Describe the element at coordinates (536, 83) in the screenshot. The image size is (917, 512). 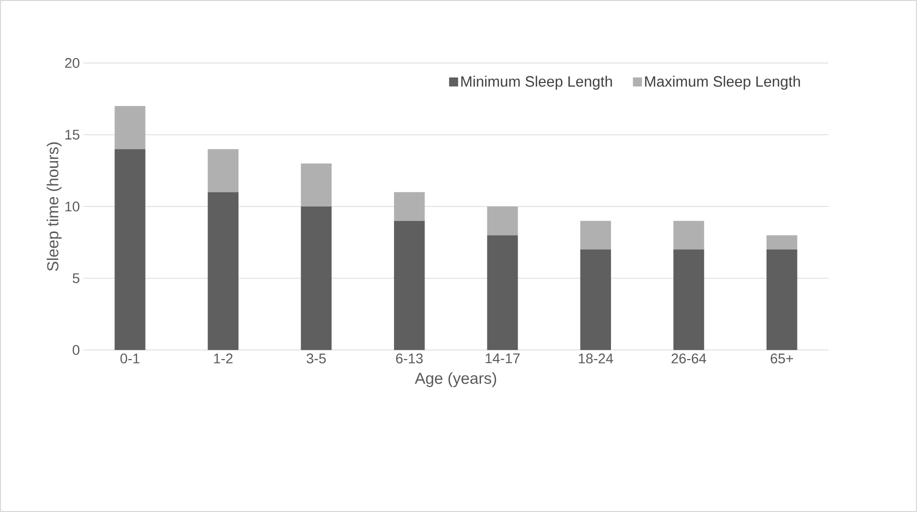
I see `legend-label: Minimum Sleep Length` at that location.